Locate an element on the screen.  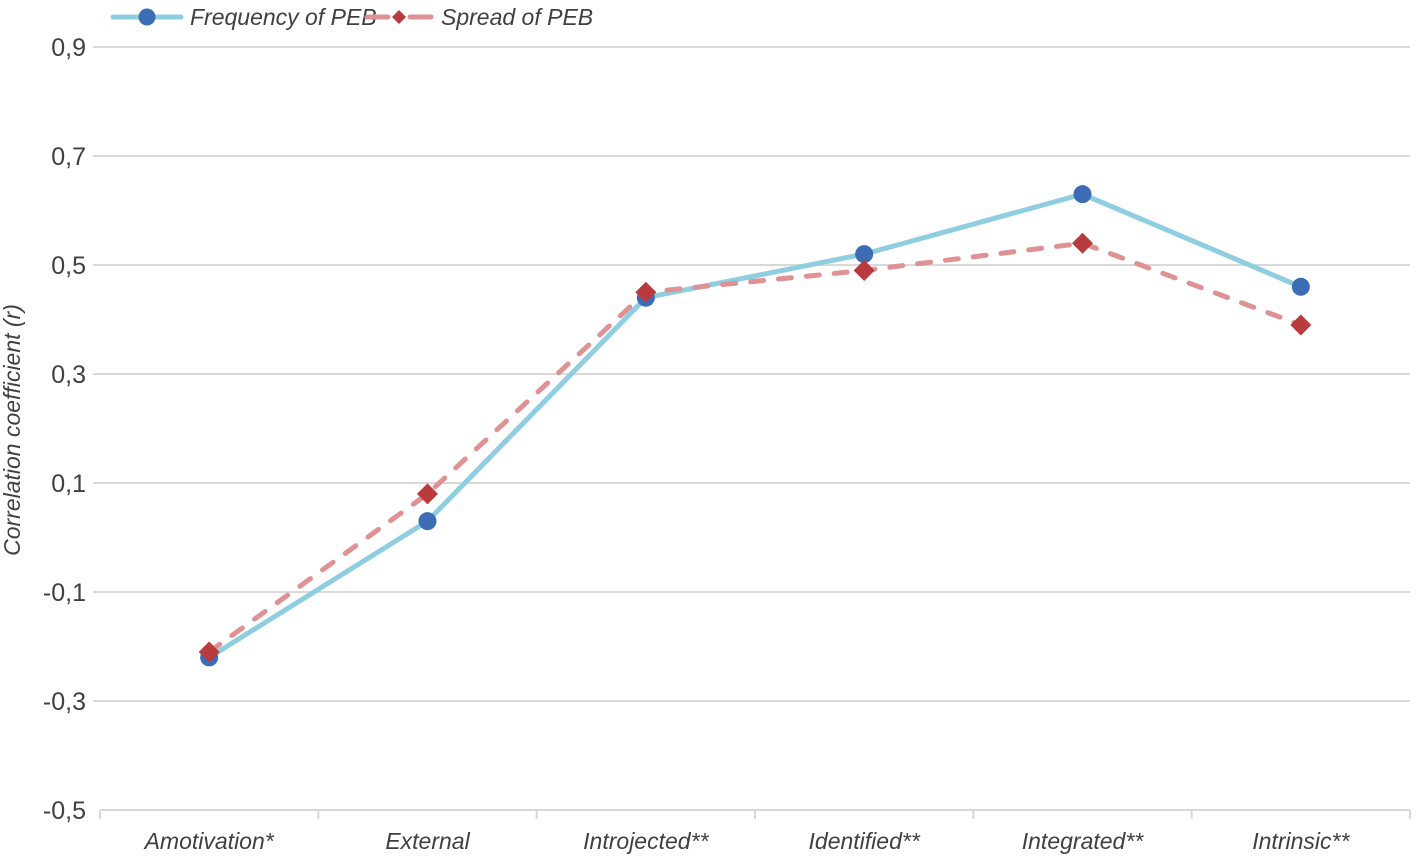
y-tick-label: 0,9 is located at coordinates (68, 48).